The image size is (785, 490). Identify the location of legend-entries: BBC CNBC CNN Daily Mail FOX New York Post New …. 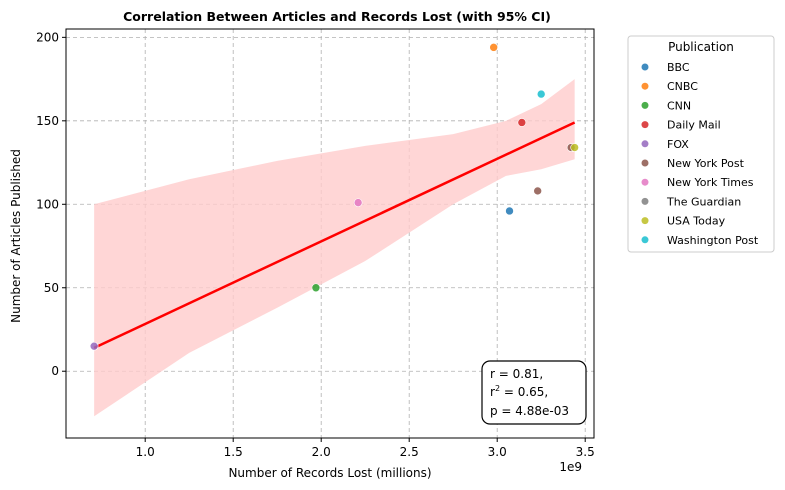
(700, 154).